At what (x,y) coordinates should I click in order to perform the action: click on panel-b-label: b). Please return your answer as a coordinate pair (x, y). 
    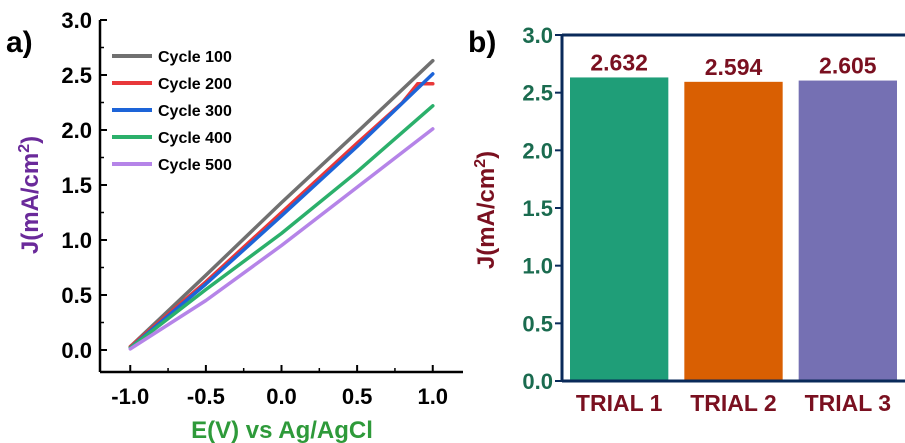
    Looking at the image, I should click on (482, 42).